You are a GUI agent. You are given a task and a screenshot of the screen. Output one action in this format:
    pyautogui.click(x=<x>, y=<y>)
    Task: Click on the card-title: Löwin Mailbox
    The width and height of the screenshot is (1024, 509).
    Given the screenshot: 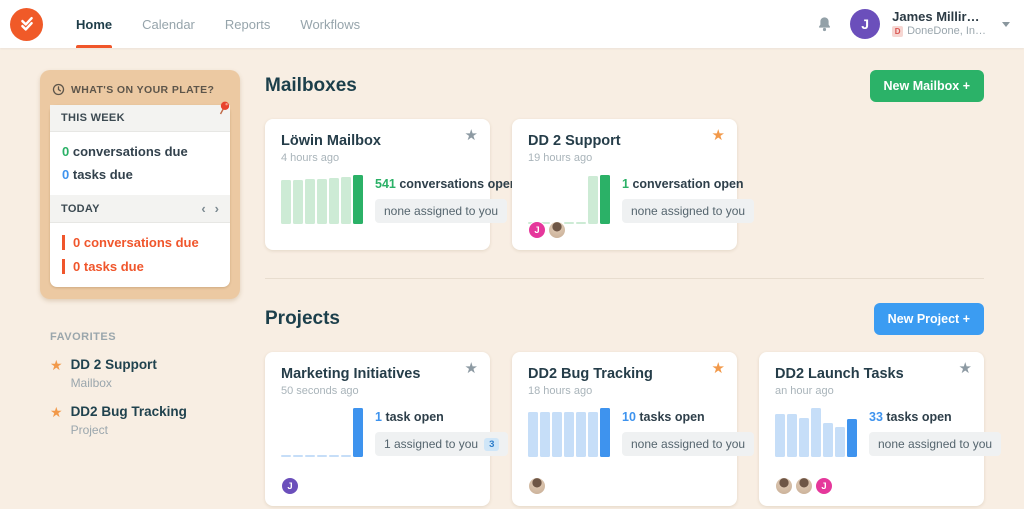 What is the action you would take?
    pyautogui.click(x=331, y=141)
    